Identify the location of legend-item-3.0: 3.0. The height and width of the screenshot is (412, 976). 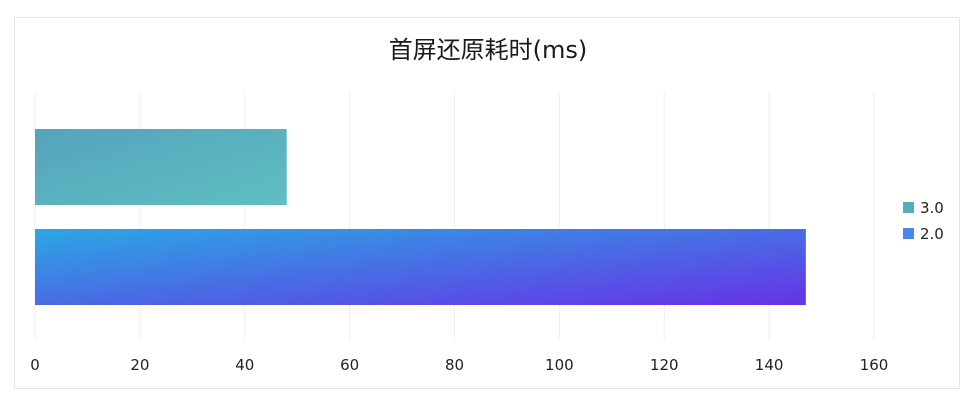
(923, 208).